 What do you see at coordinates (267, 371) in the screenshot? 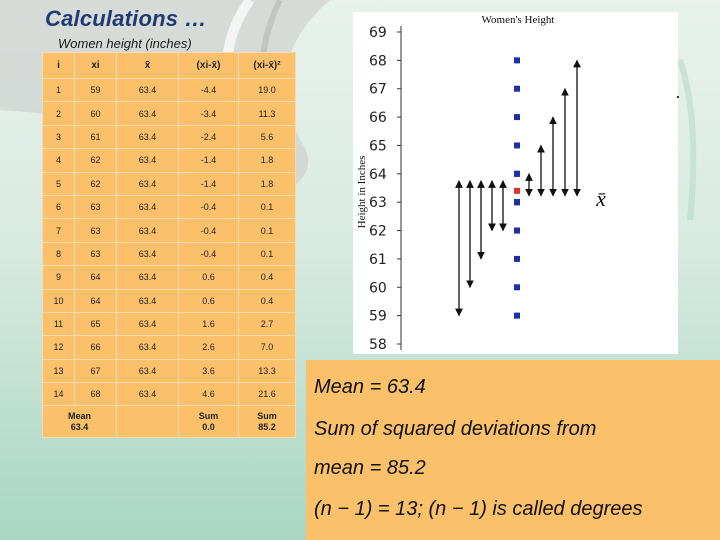
I see `cell-squared-deviation: 13.3` at bounding box center [267, 371].